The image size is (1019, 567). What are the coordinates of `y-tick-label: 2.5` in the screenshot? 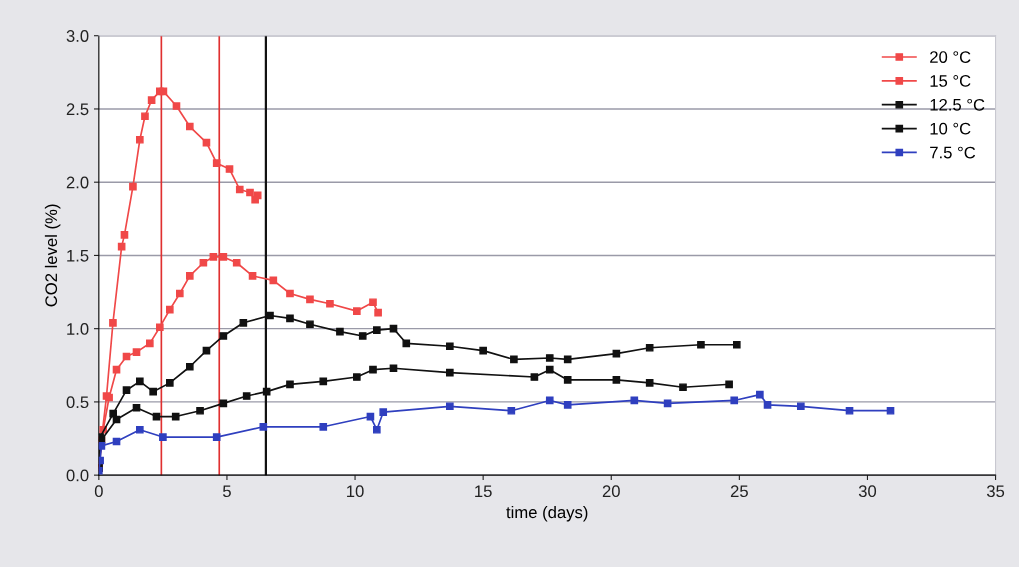 It's located at (77, 109).